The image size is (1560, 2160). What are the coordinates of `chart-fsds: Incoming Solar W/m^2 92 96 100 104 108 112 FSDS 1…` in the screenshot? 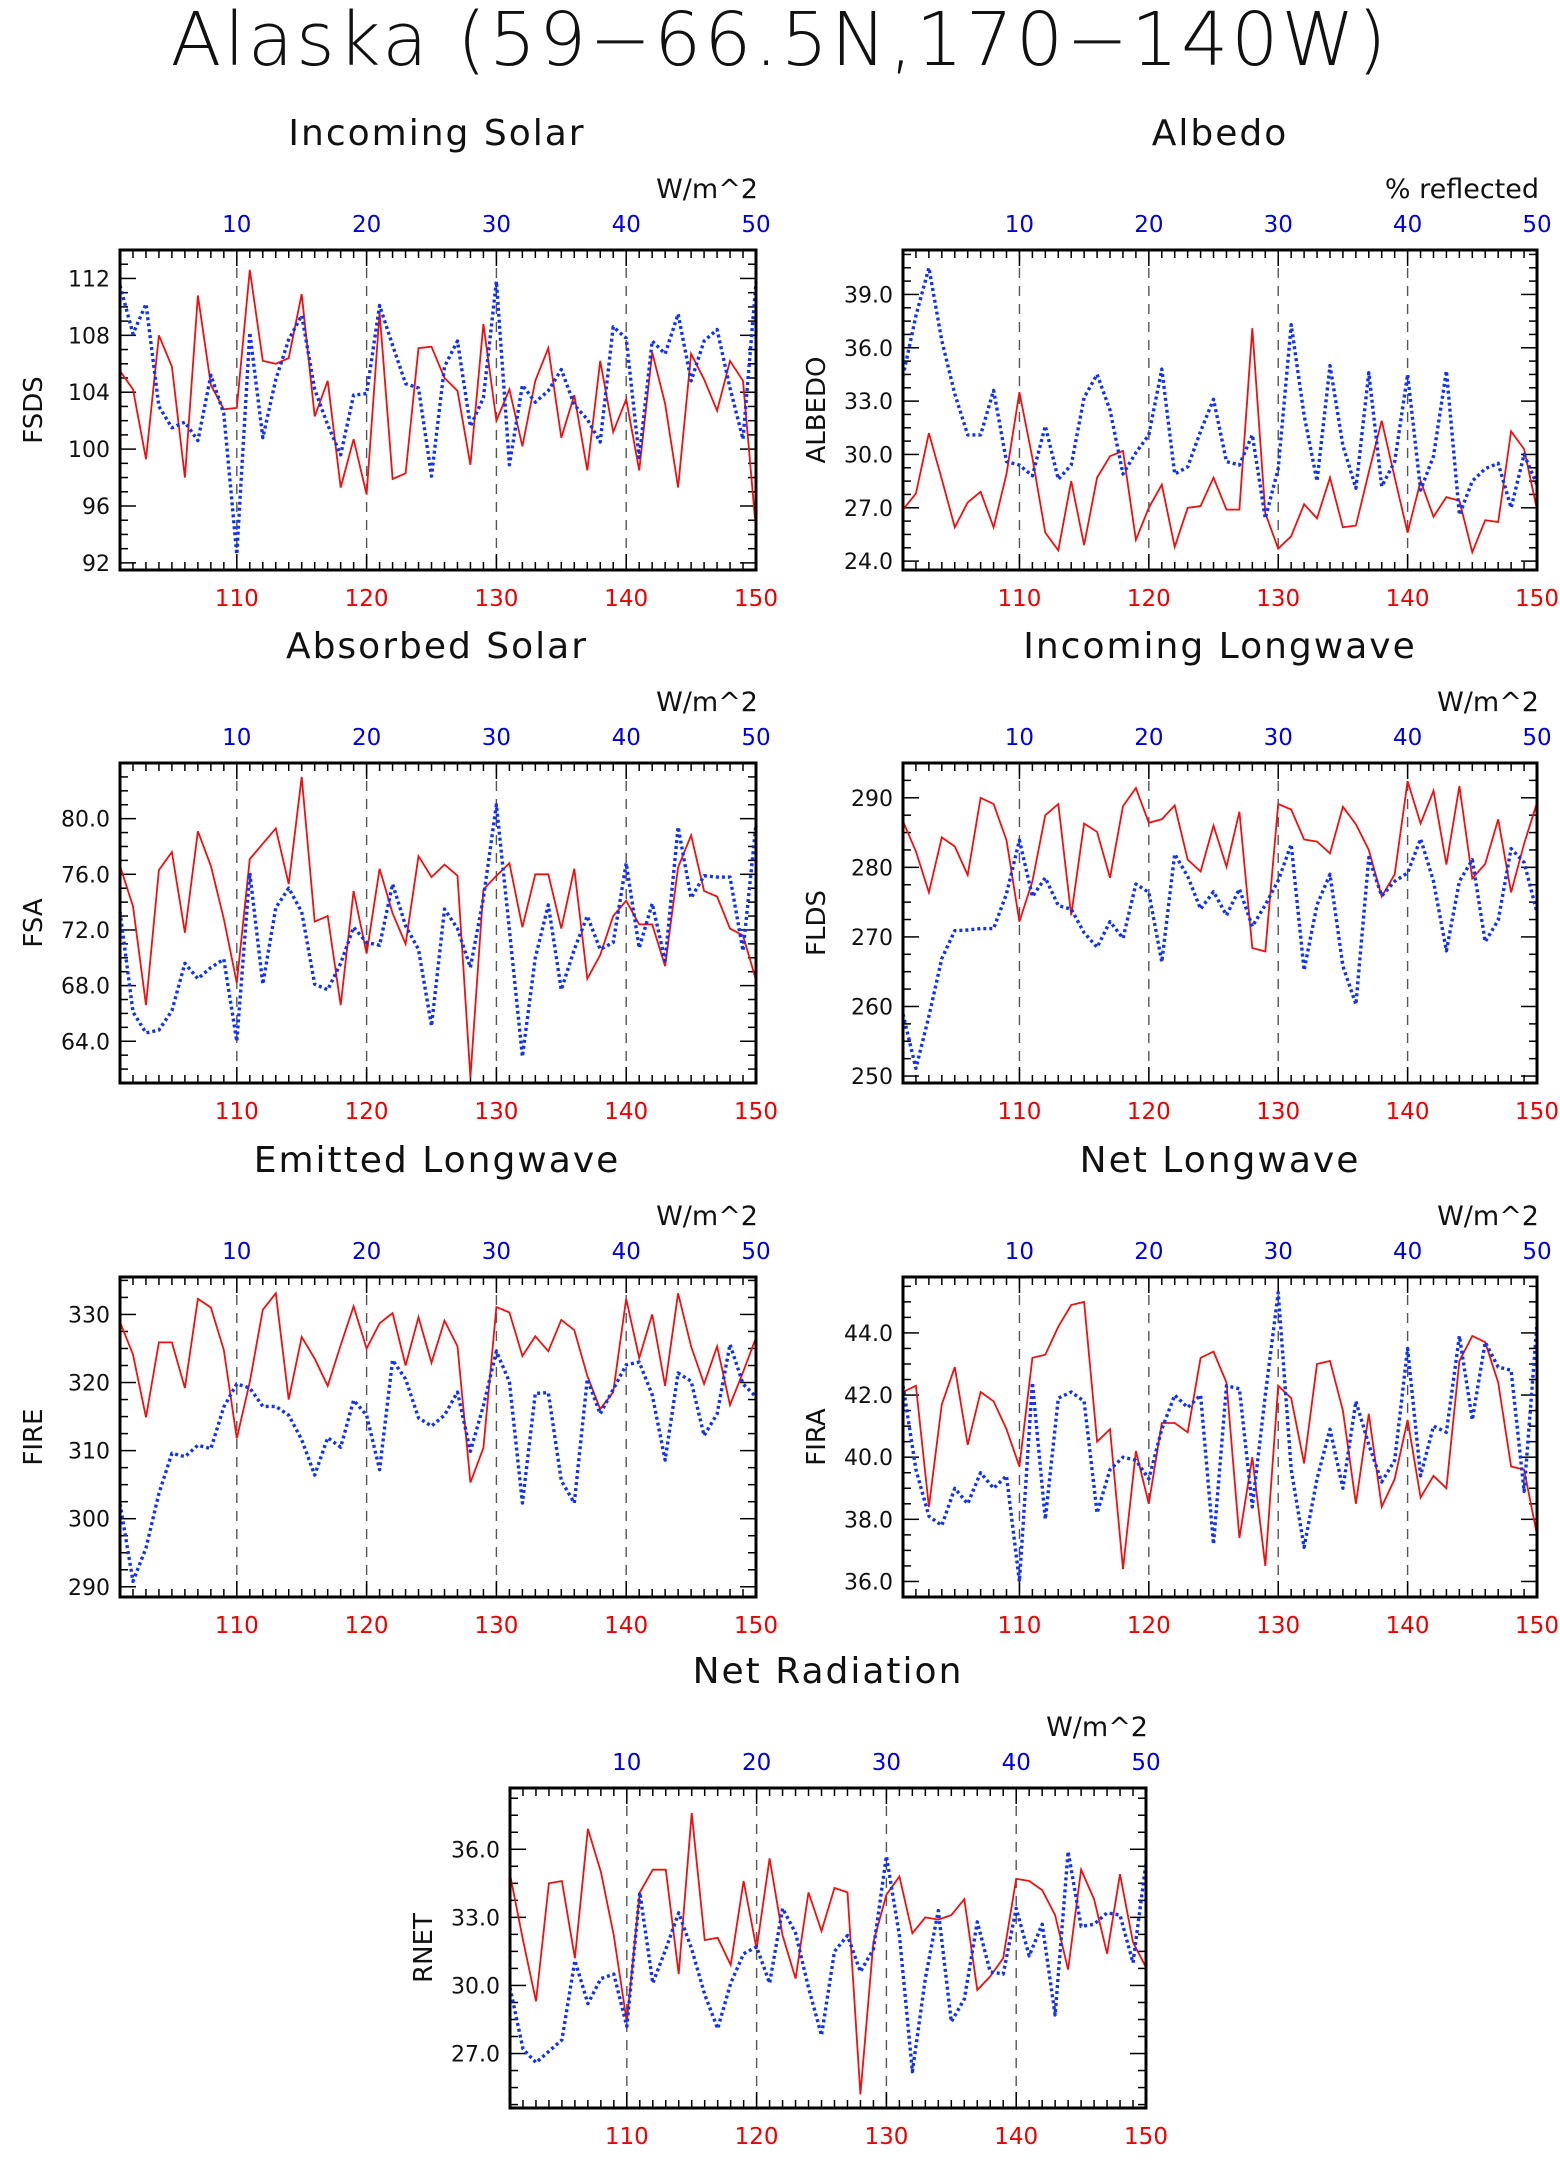 It's located at (398, 362).